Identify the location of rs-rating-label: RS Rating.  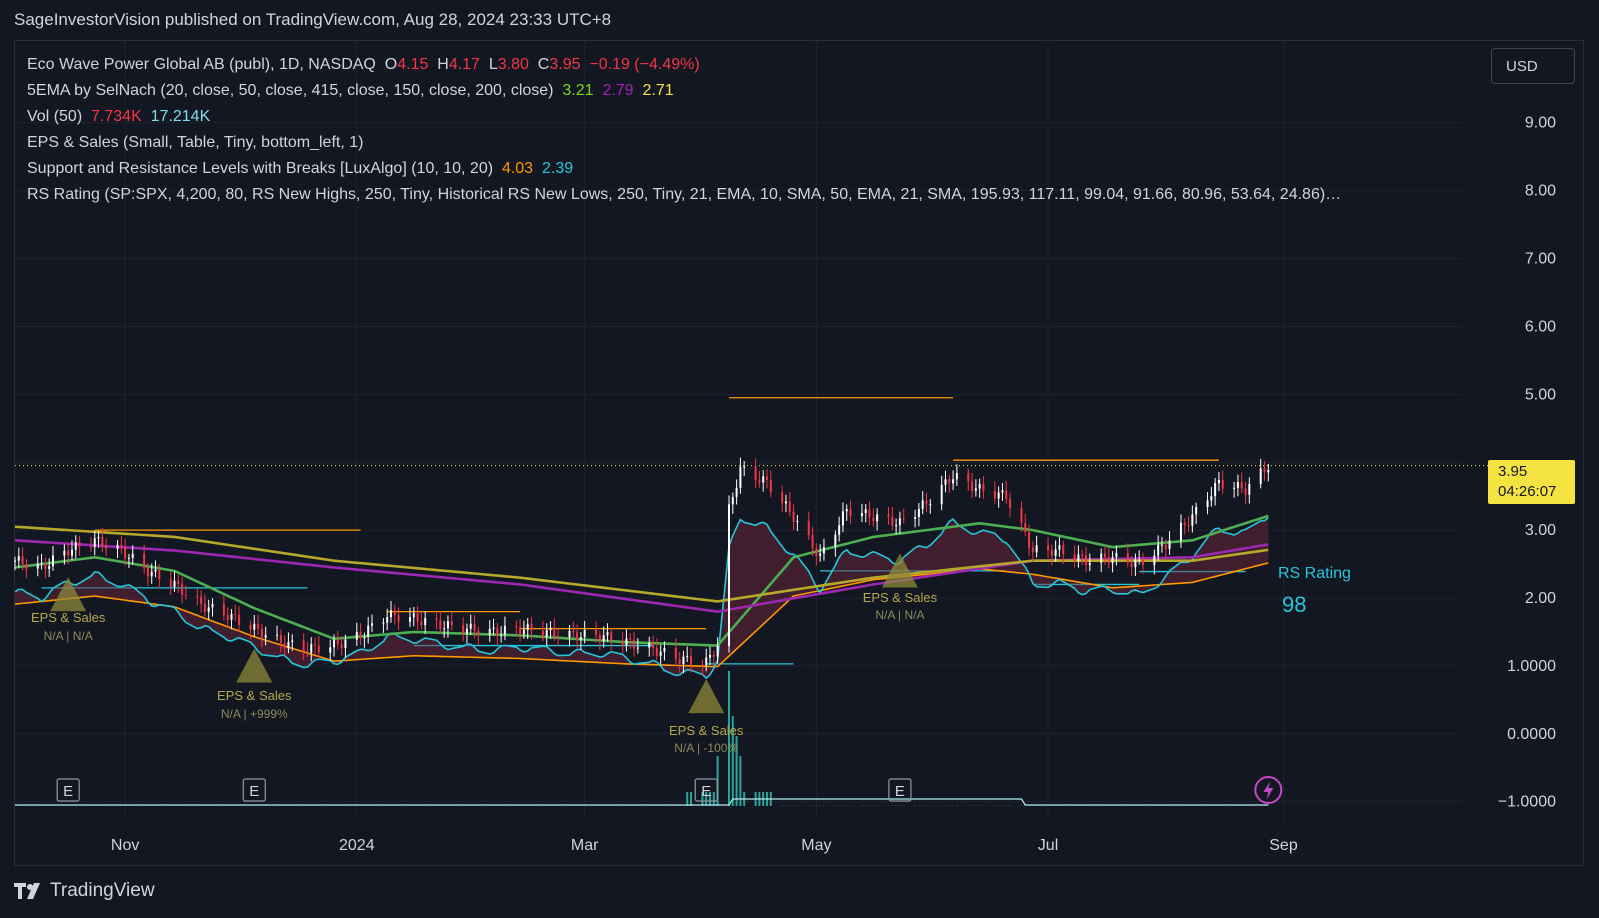
(1314, 573).